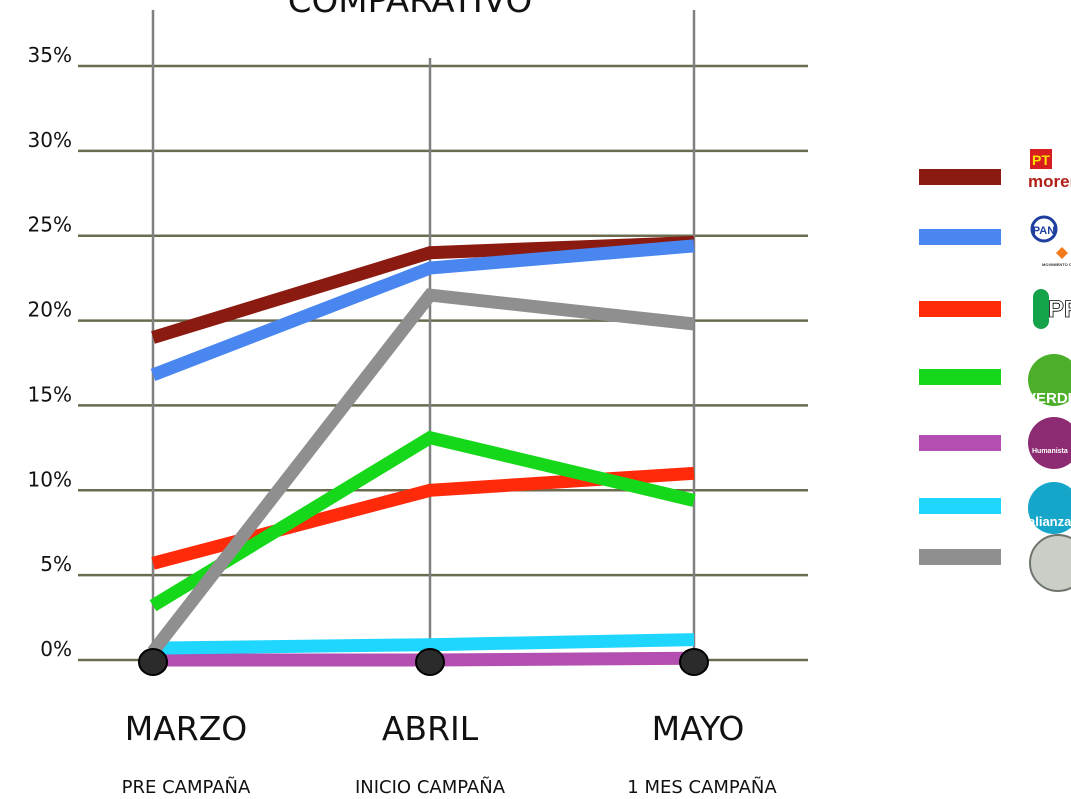 The image size is (1071, 799). What do you see at coordinates (1048, 380) in the screenshot?
I see `verde-logo: VERDE` at bounding box center [1048, 380].